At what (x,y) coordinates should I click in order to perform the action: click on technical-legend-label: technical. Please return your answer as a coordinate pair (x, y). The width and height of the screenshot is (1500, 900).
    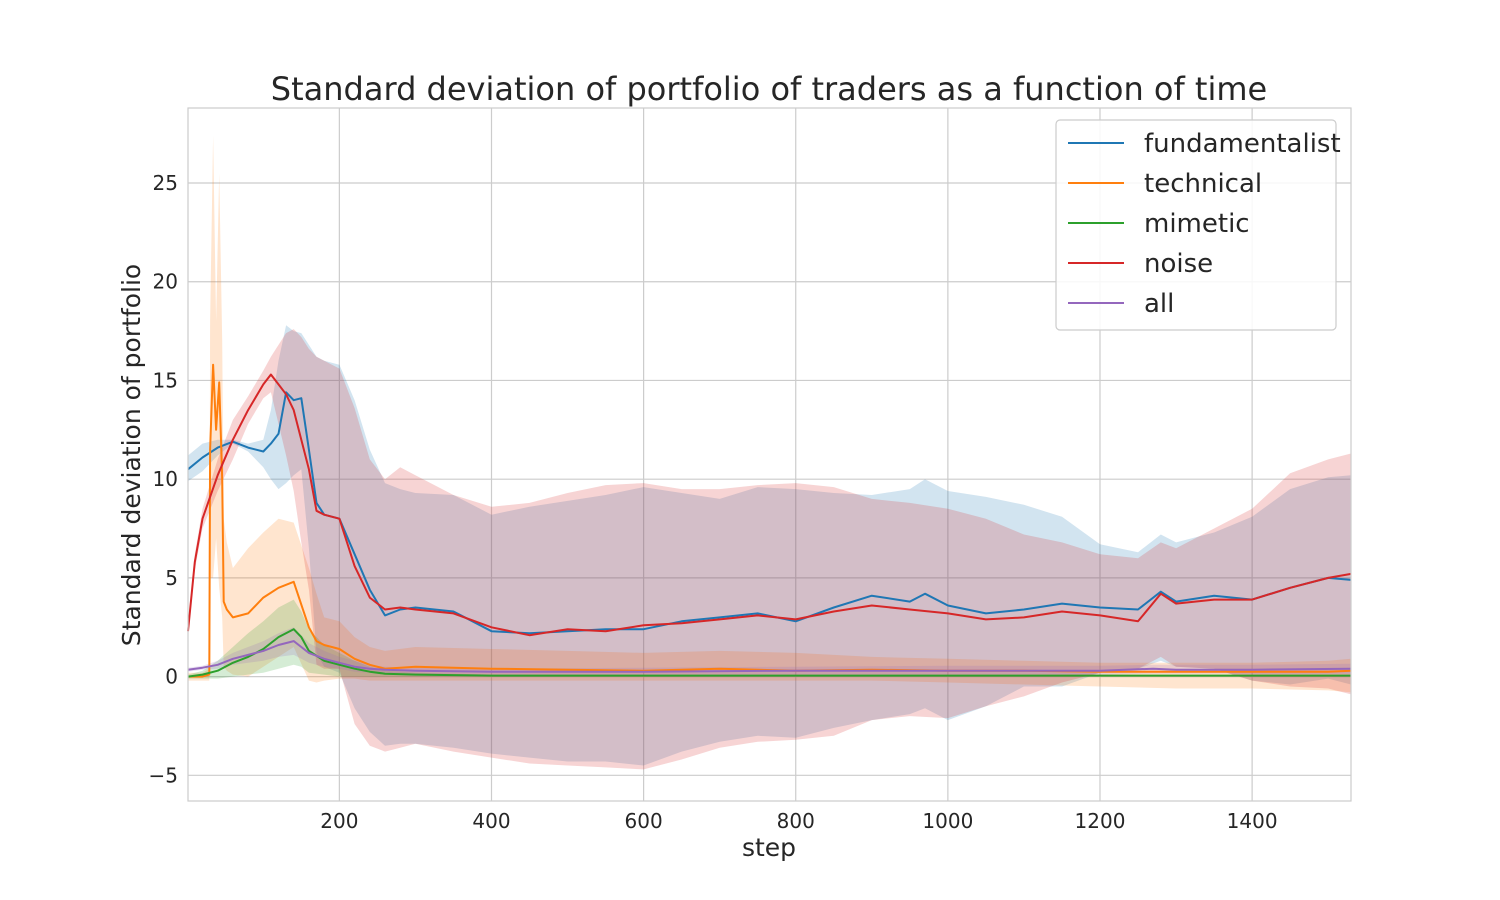
    Looking at the image, I should click on (1203, 184).